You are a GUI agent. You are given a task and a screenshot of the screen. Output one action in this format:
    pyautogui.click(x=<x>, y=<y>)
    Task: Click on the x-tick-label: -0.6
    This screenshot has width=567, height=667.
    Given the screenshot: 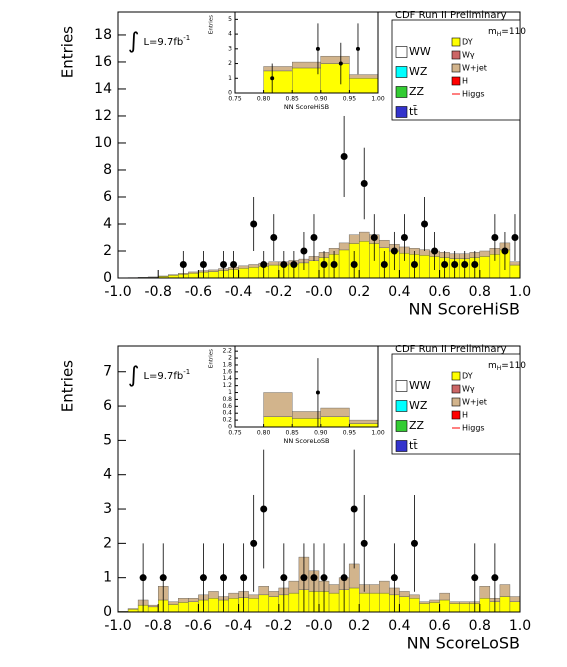 What is the action you would take?
    pyautogui.click(x=198, y=626)
    